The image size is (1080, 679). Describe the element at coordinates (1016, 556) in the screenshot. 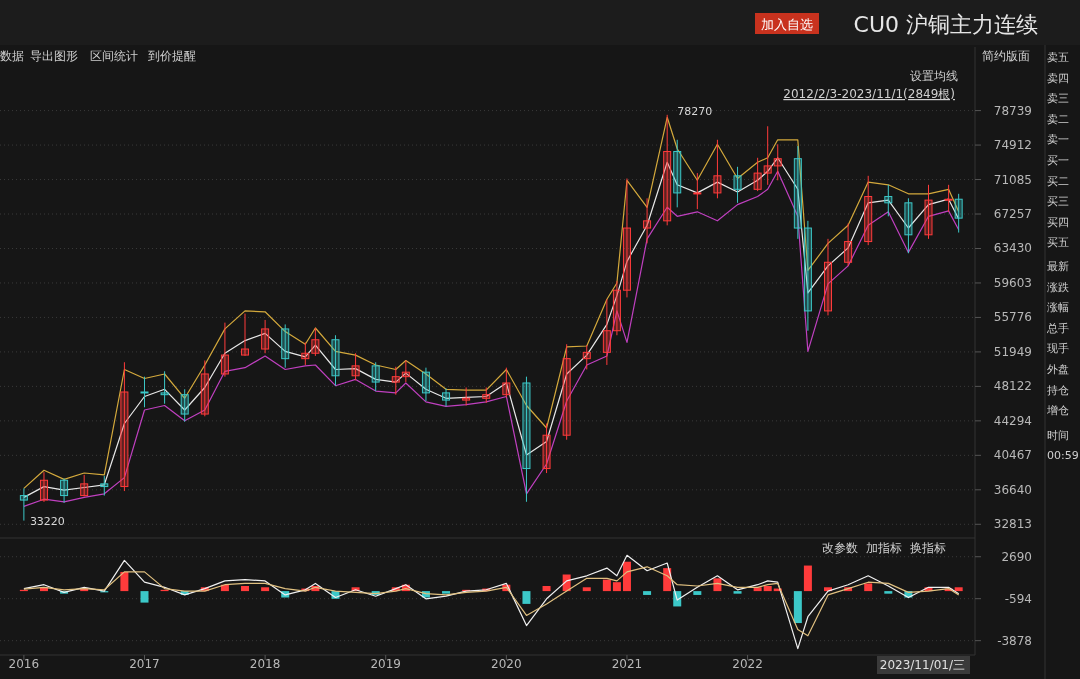

I see `y-tick-label: 2690` at that location.